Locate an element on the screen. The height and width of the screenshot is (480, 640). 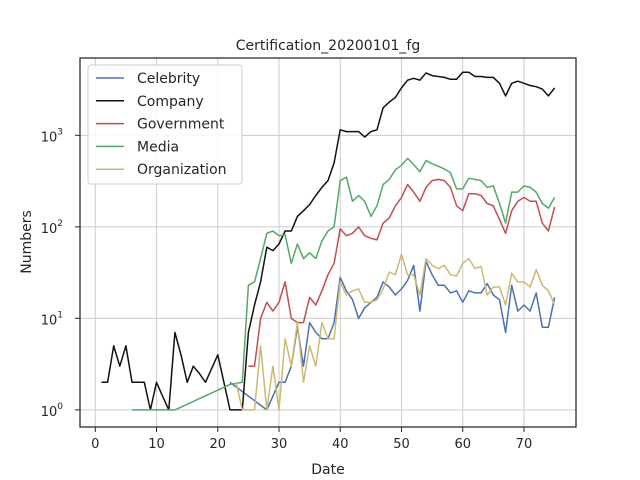
x-tick-label: 50 is located at coordinates (401, 444).